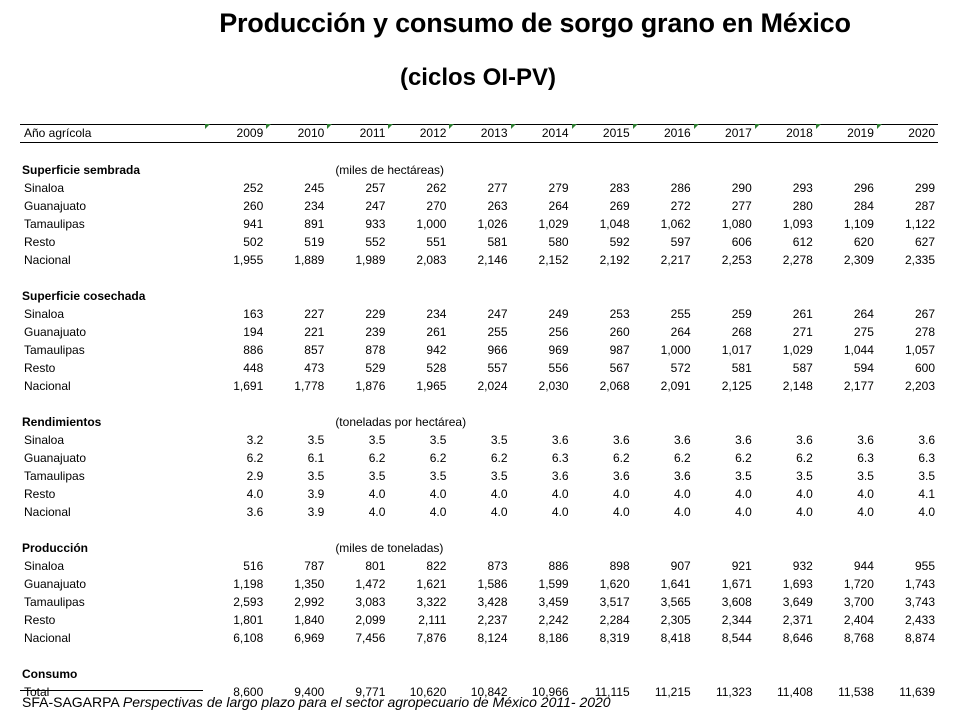  Describe the element at coordinates (736, 620) in the screenshot. I see `value-cell: 2,344` at that location.